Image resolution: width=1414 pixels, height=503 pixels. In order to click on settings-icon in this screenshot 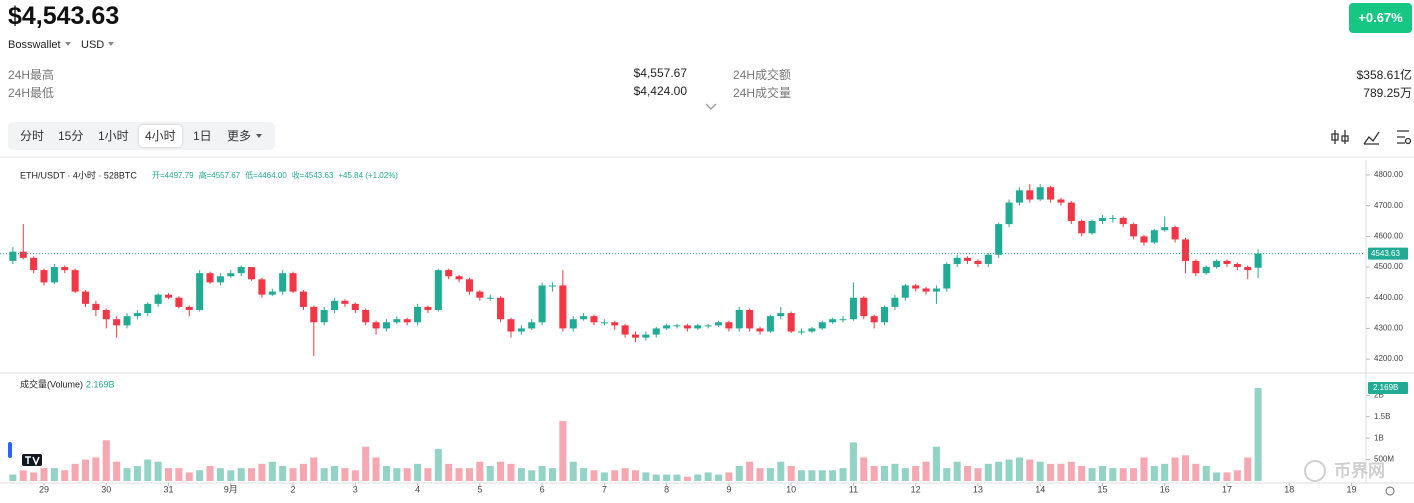, I will do `click(1390, 491)`.